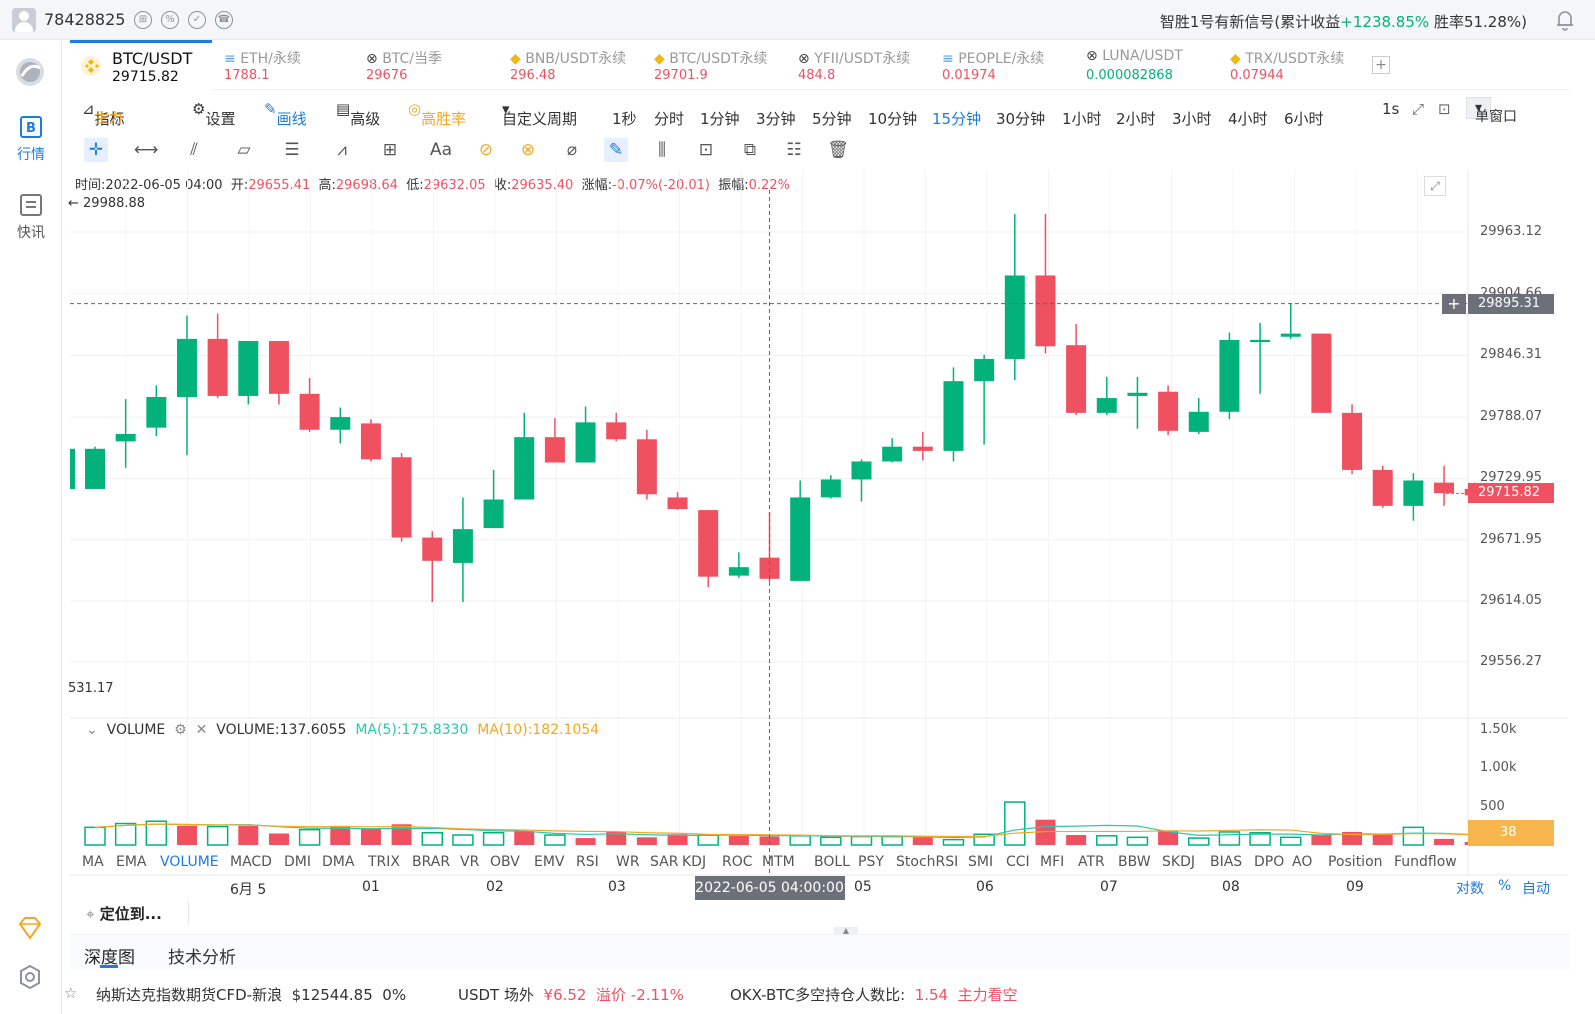 This screenshot has width=1595, height=1014. Describe the element at coordinates (1505, 886) in the screenshot. I see `percent-scale-toggle: %` at that location.